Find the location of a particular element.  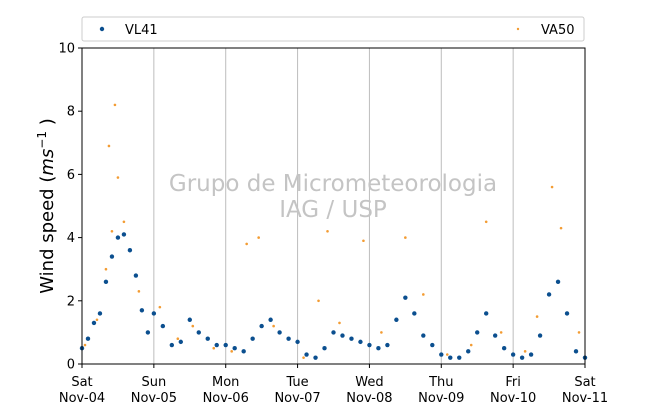

x-tick-day-7: Sat is located at coordinates (584, 382).